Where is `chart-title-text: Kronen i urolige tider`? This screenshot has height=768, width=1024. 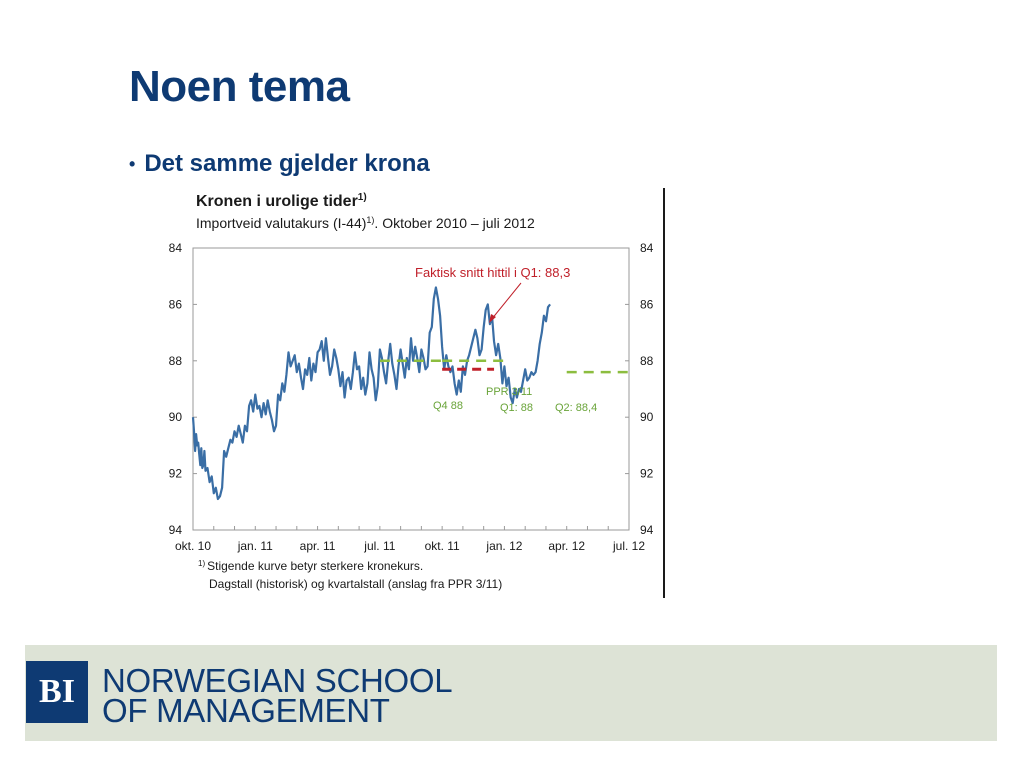
chart-title-text: Kronen i urolige tider is located at coordinates (277, 201).